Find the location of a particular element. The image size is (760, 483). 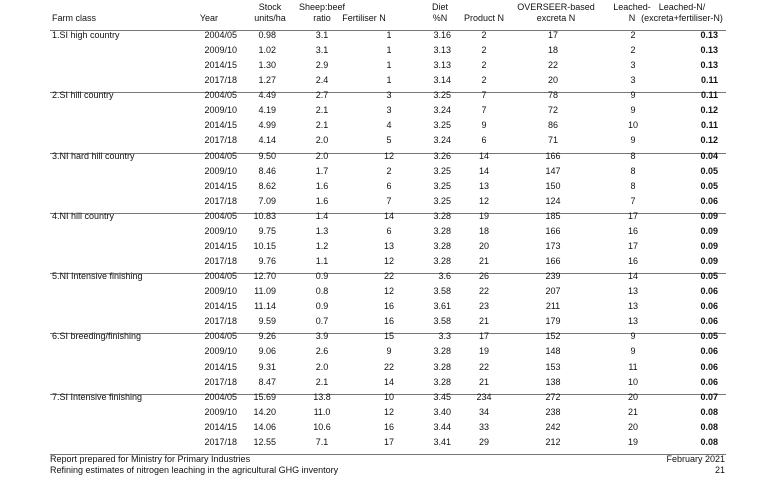

cell: 3.61 is located at coordinates (442, 306).